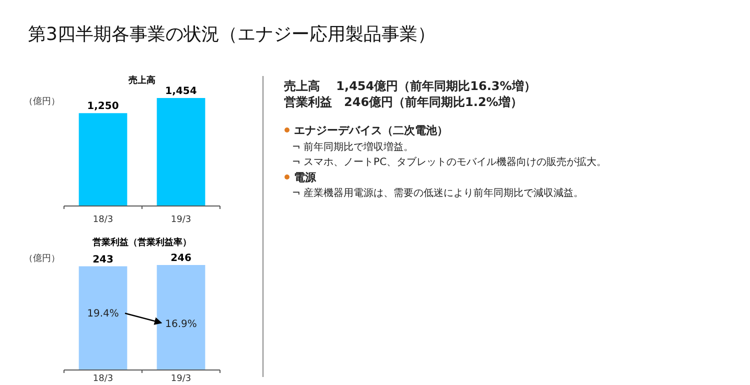 Image resolution: width=750 pixels, height=385 pixels. Describe the element at coordinates (371, 130) in the screenshot. I see `text: エナジーデバイス（二次電池）` at that location.